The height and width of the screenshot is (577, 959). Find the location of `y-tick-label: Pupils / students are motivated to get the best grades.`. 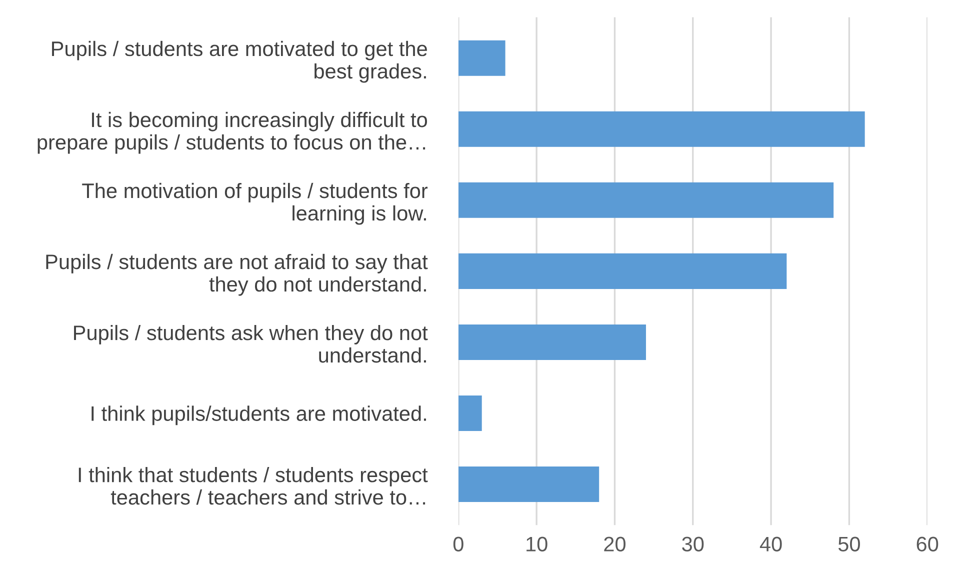

y-tick-label: Pupils / students are motivated to get the best grades. is located at coordinates (239, 61).